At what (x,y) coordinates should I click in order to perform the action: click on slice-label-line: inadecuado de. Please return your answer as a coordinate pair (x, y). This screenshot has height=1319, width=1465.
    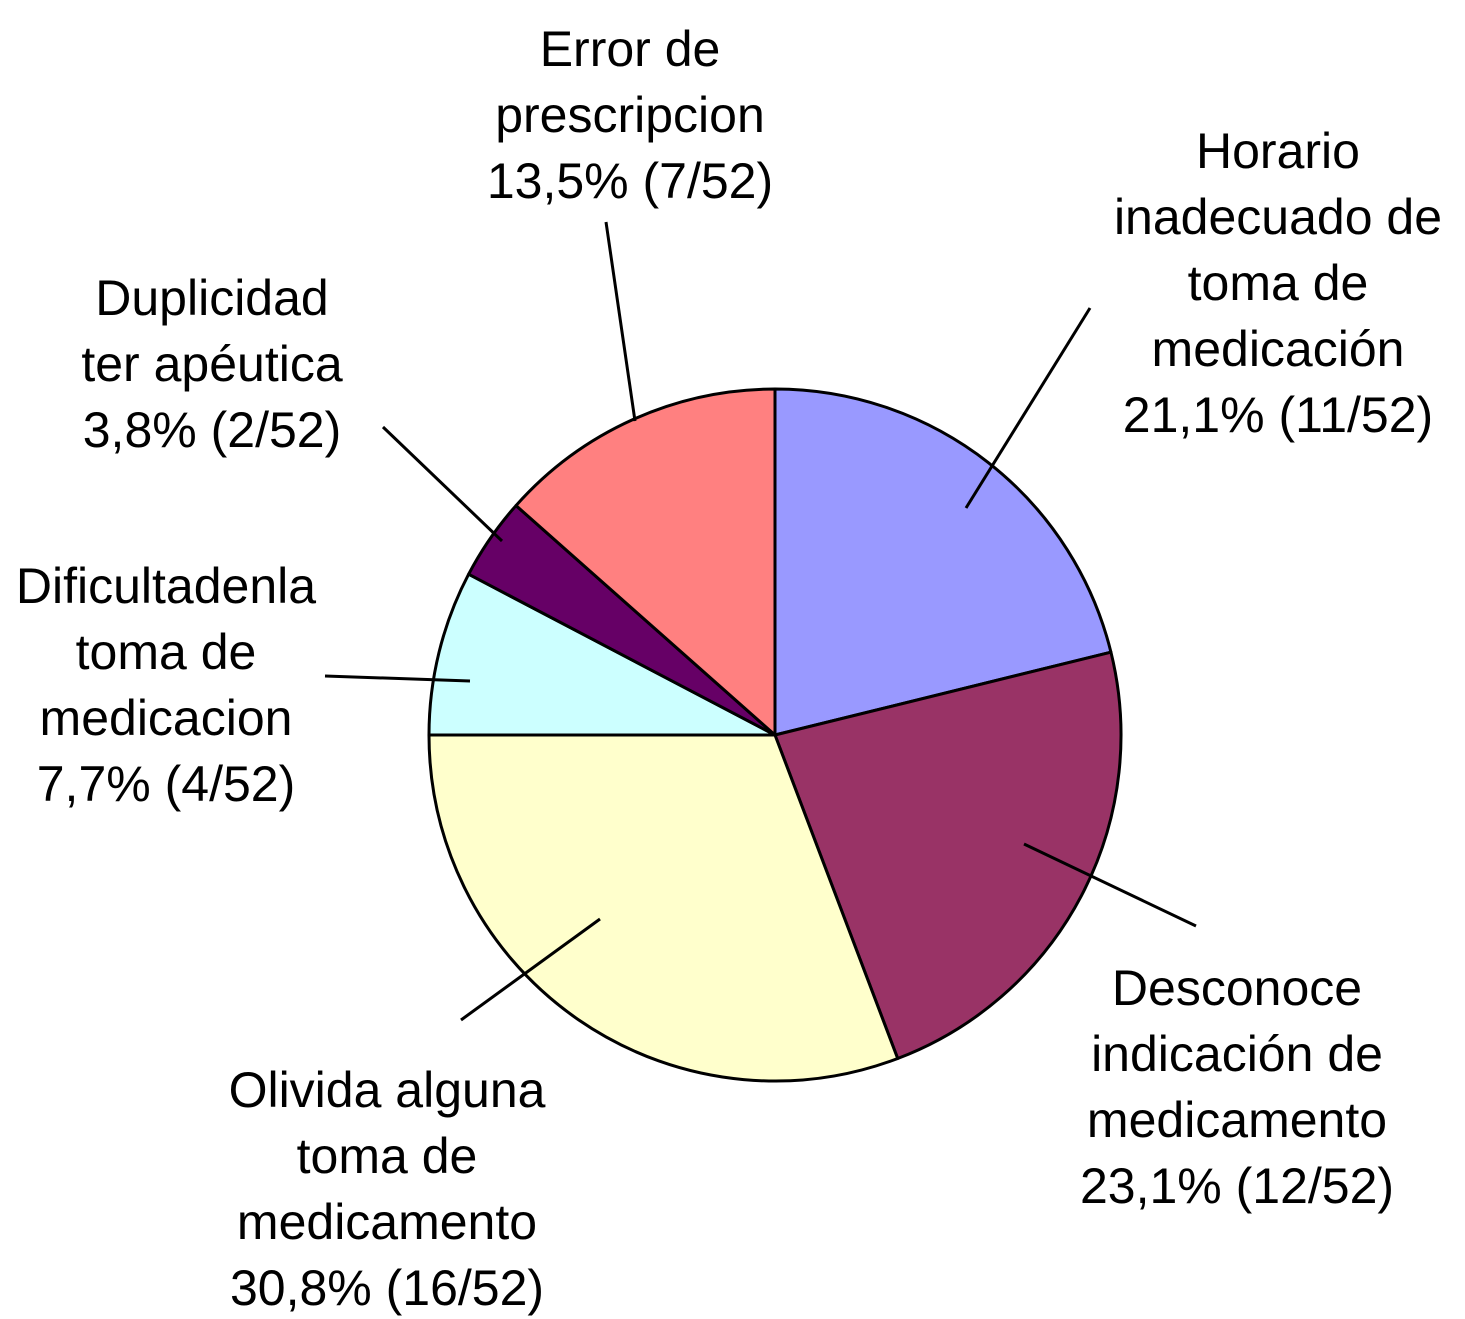
    Looking at the image, I should click on (1278, 217).